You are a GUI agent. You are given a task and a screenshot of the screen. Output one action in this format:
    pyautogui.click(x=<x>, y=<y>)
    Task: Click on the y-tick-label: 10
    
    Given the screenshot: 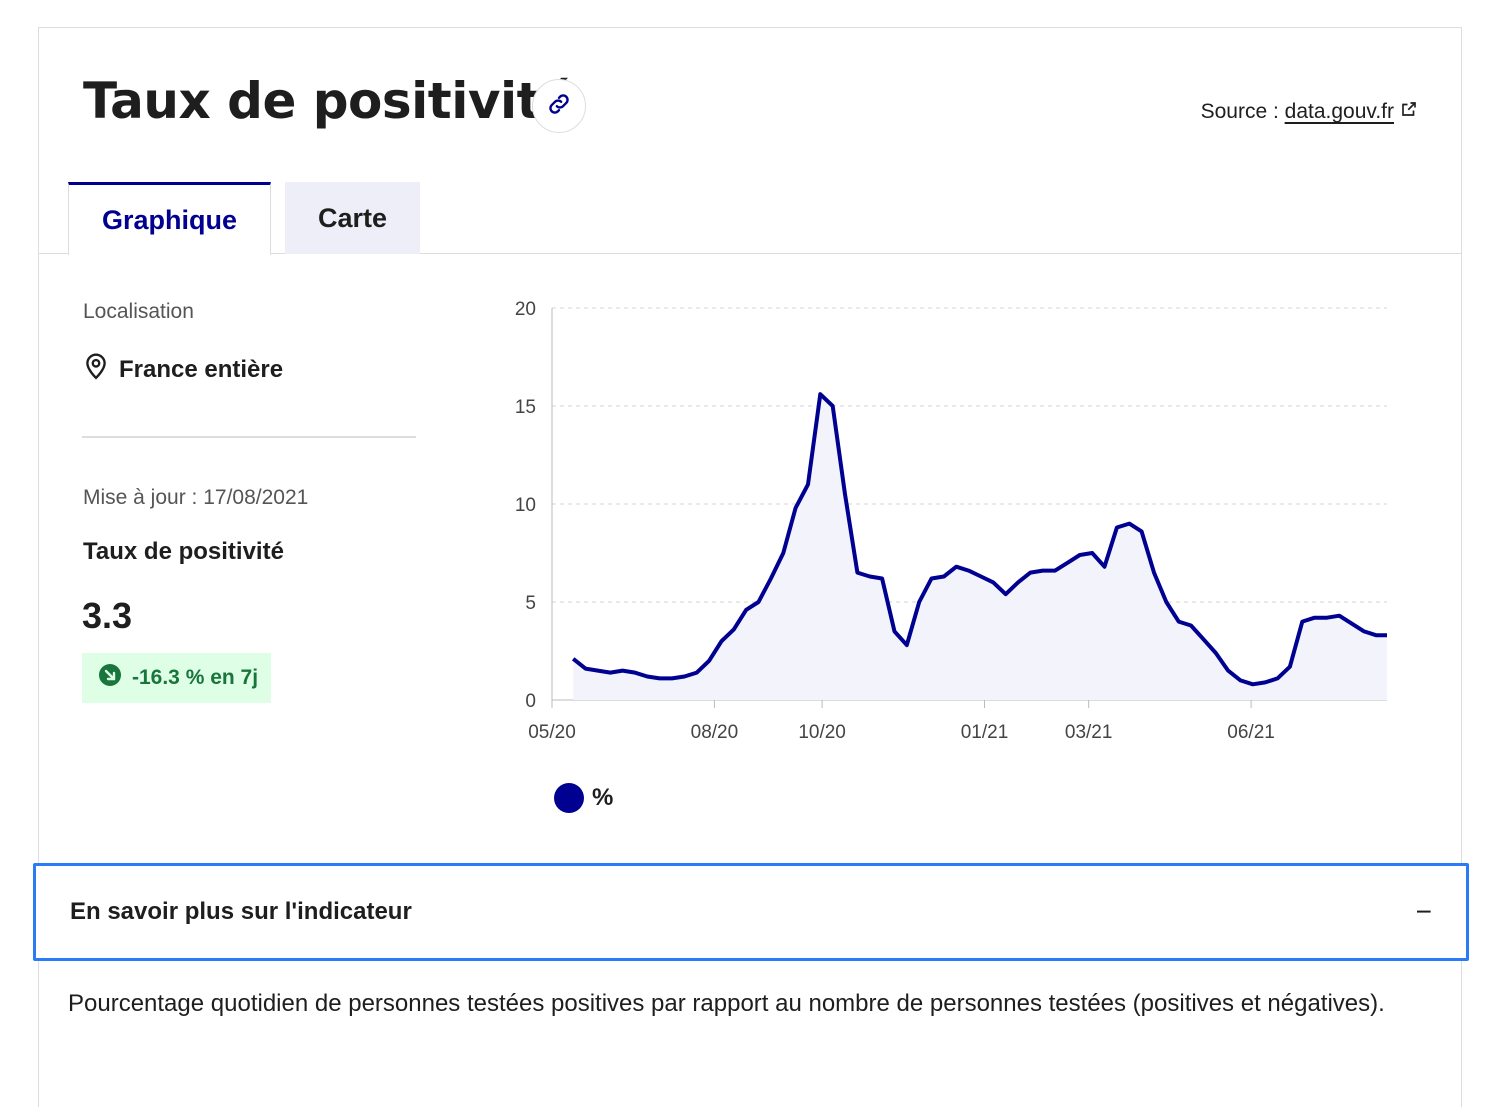 What is the action you would take?
    pyautogui.click(x=525, y=505)
    